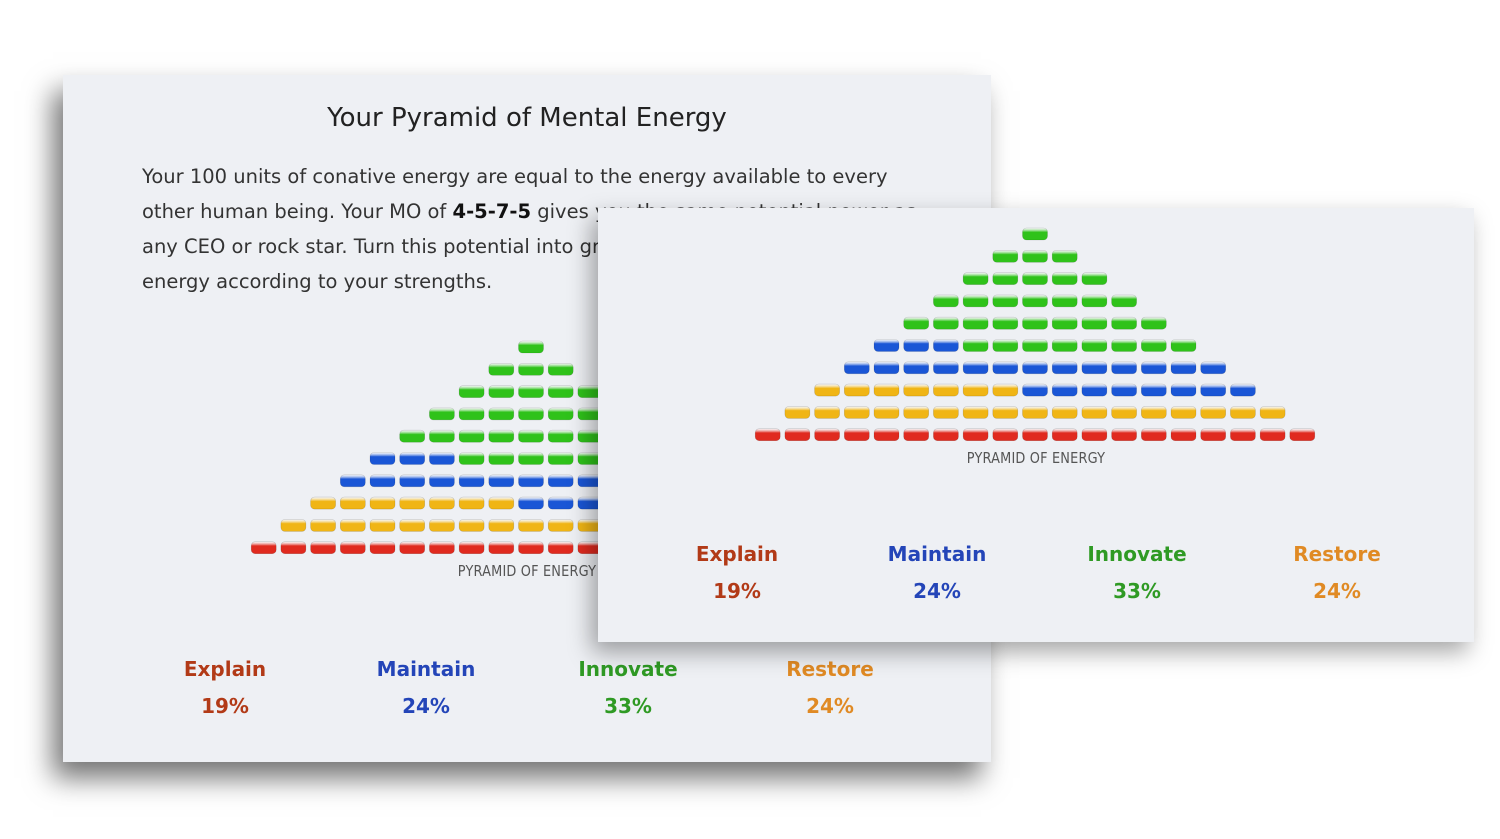 The width and height of the screenshot is (1500, 839). What do you see at coordinates (1036, 458) in the screenshot?
I see `pyramid-caption-front: PYRAMID OF ENERGY` at bounding box center [1036, 458].